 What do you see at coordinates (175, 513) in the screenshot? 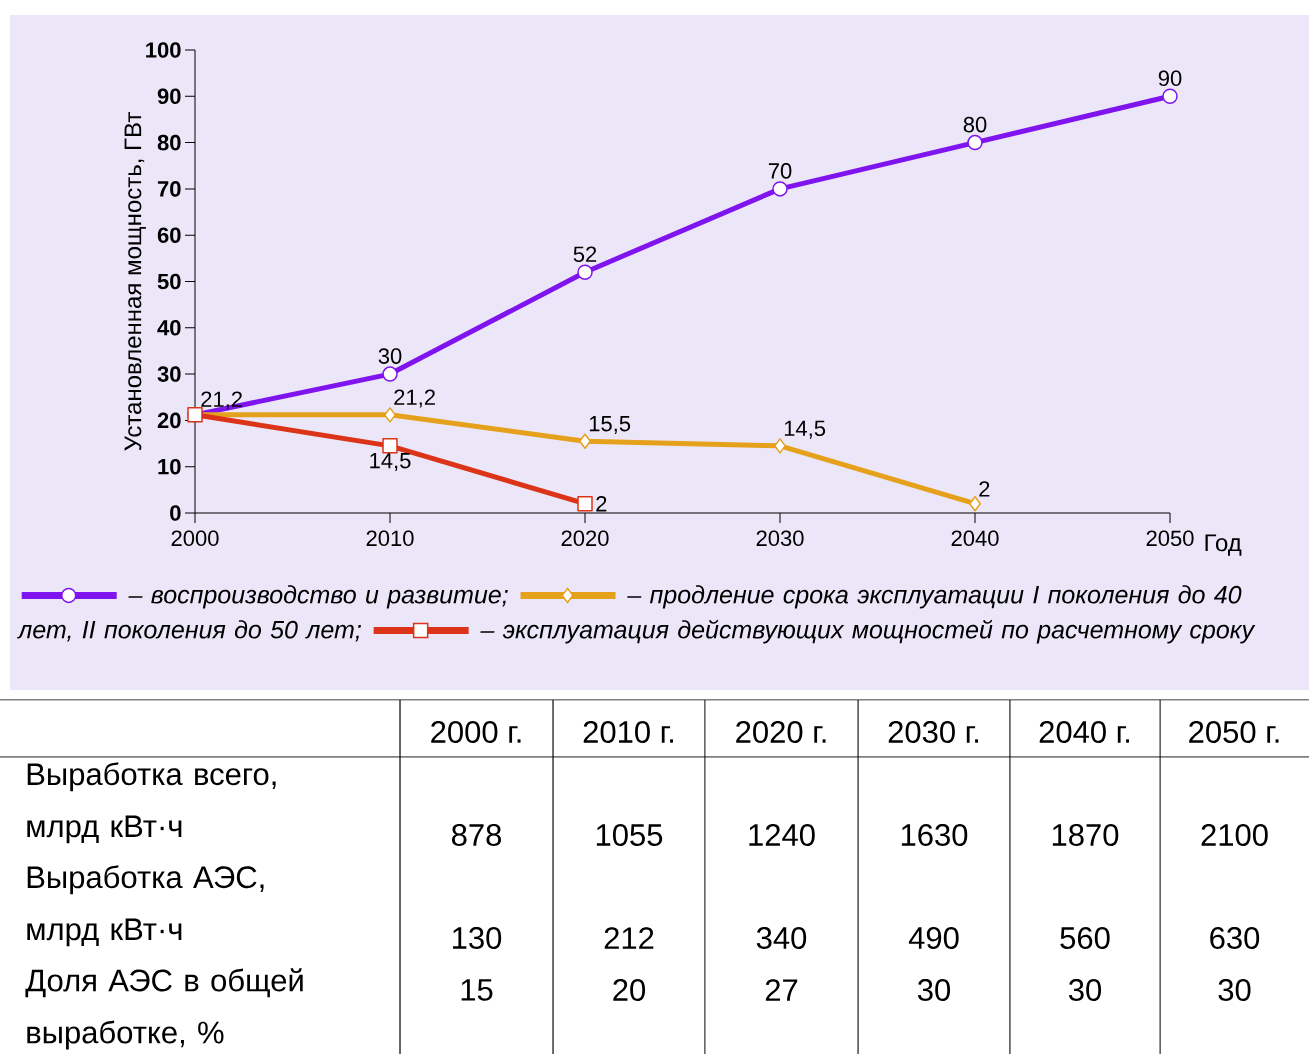
I see `y-tick-label: 0` at bounding box center [175, 513].